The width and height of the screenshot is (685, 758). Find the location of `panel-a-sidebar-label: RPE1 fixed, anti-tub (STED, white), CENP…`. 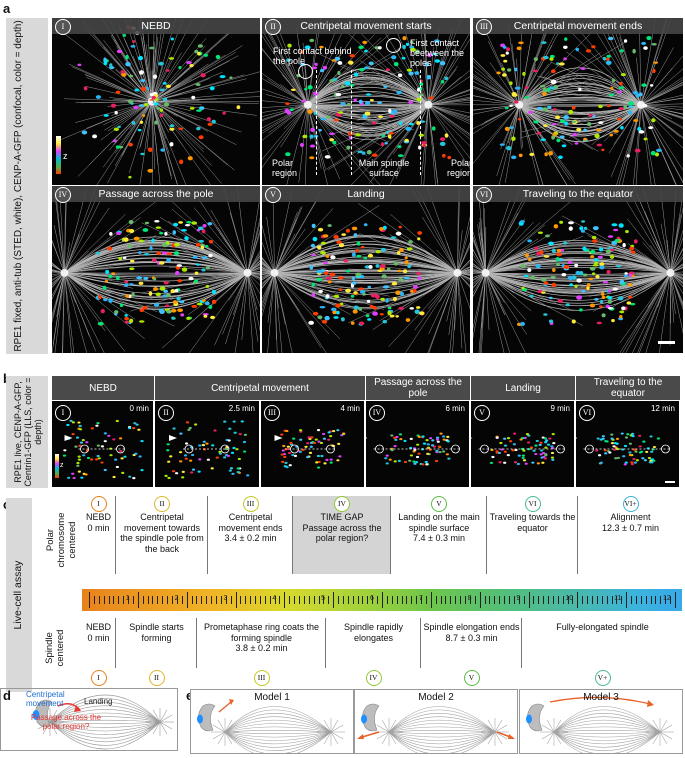

panel-a-sidebar-label: RPE1 fixed, anti-tub (STED, white), CENP… is located at coordinates (27, 186).